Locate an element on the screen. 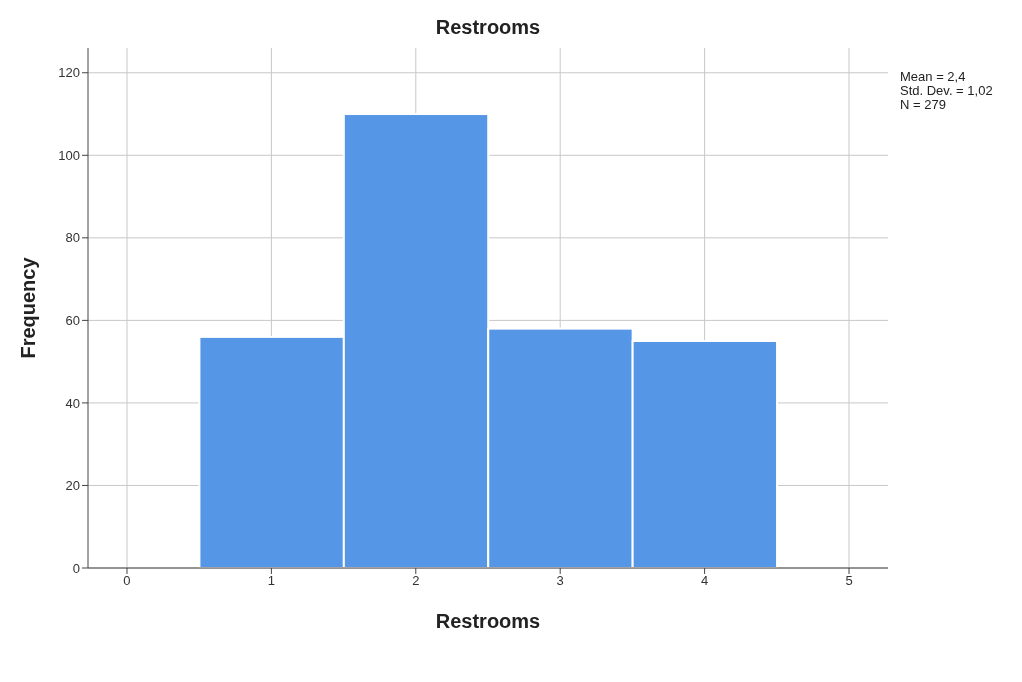 The height and width of the screenshot is (682, 1022). text: Mean = 2,4 is located at coordinates (933, 76).